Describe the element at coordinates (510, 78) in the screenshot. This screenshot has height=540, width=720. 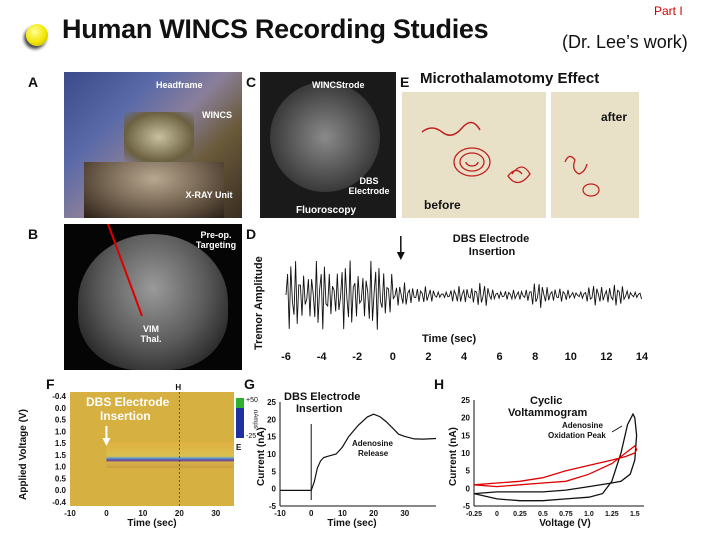
I see `panel-e-title: Microthalamotomy Effect` at that location.